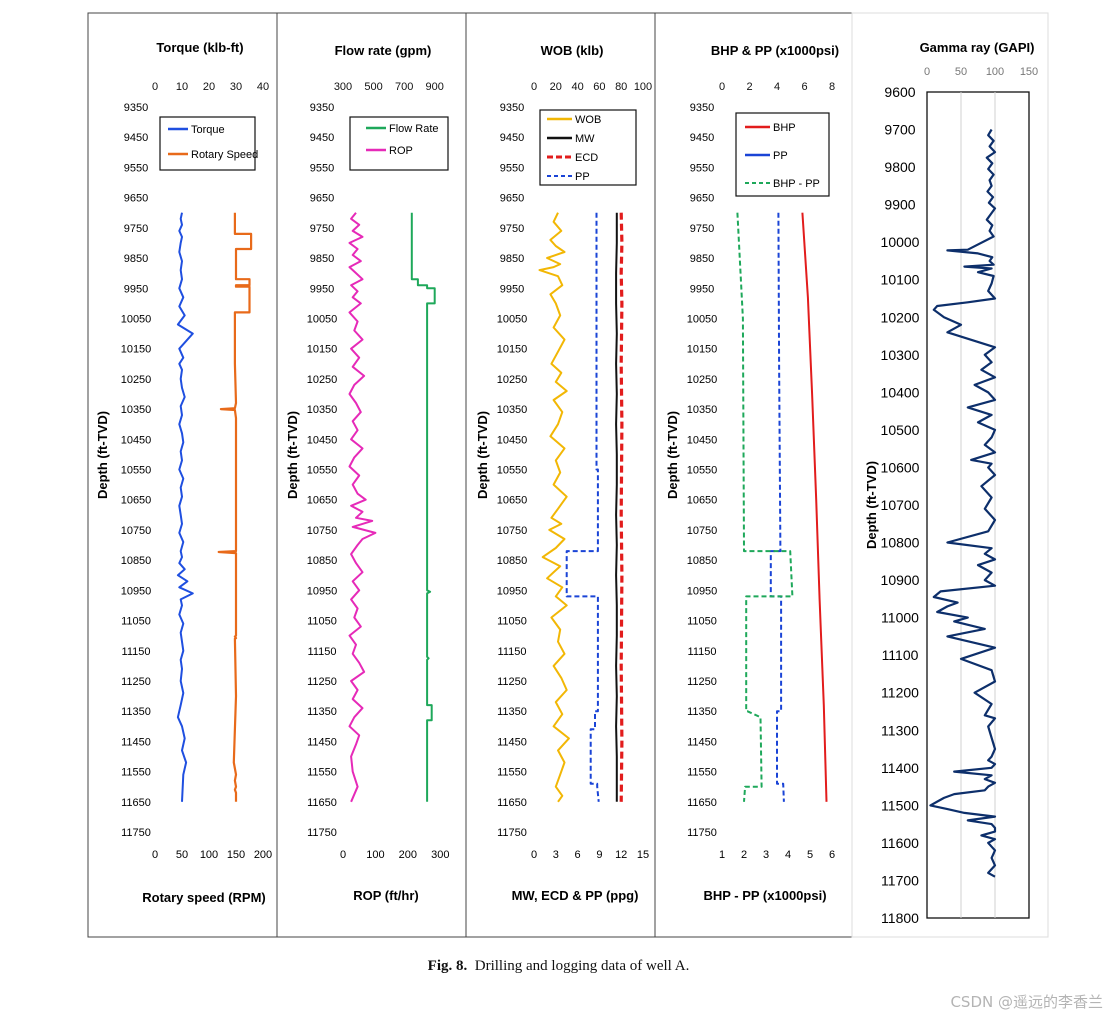 The width and height of the screenshot is (1117, 1021). Describe the element at coordinates (749, 87) in the screenshot. I see `top-axis-tick-label: 2` at that location.